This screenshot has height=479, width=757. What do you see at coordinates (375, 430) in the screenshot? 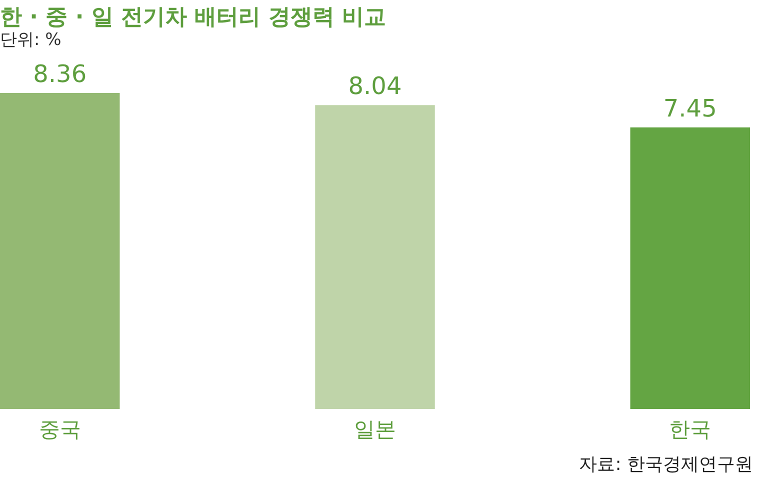
I see `x-tick-label: 일본` at bounding box center [375, 430].